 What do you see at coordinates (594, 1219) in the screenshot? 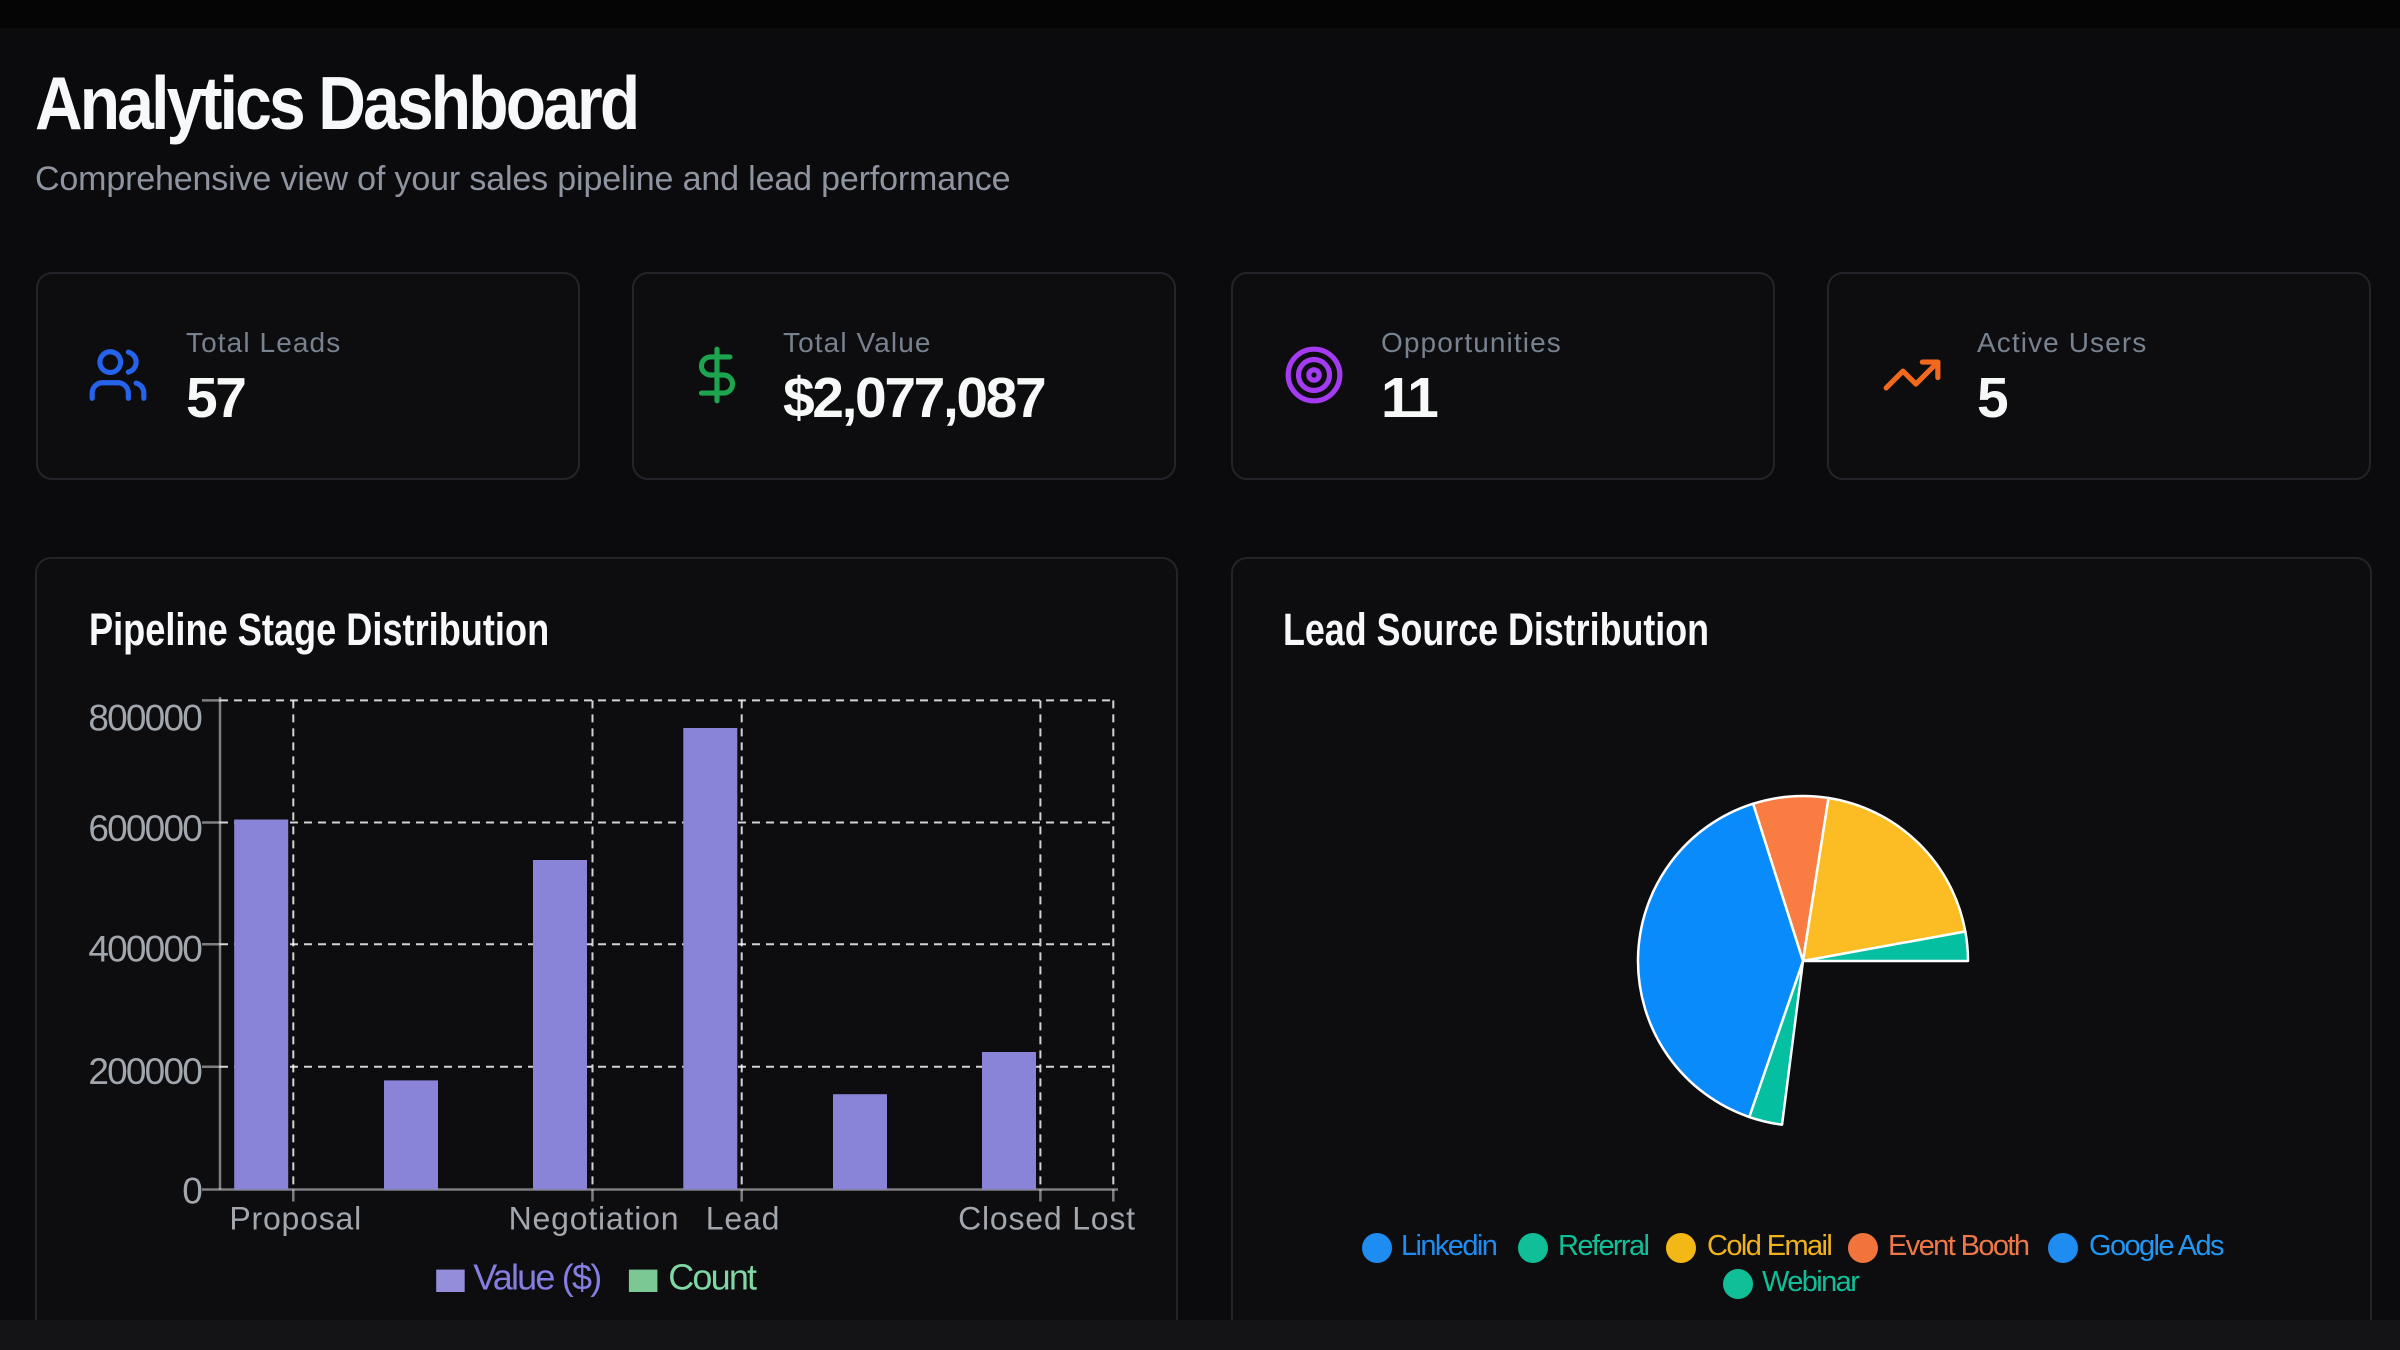
I see `svg-text: Negotiation` at bounding box center [594, 1219].